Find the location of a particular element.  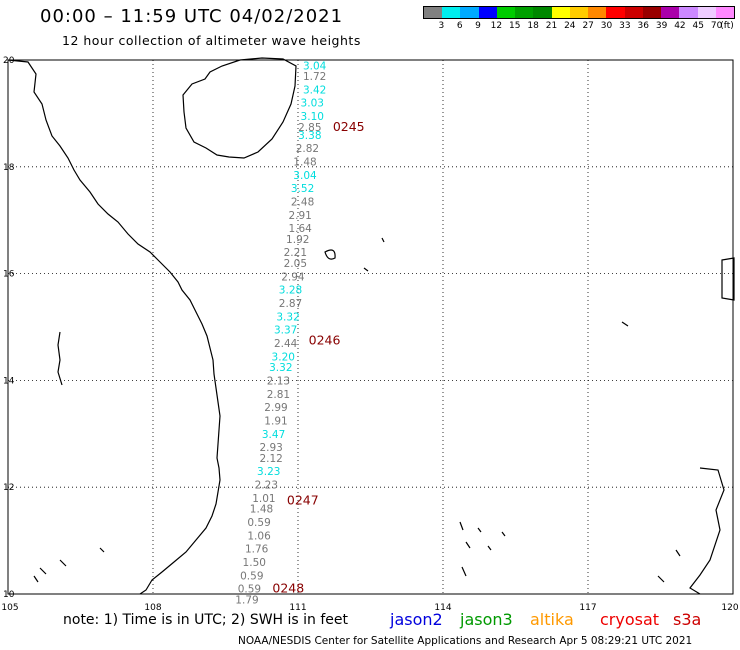

swh-point: 2.94 is located at coordinates (293, 277).